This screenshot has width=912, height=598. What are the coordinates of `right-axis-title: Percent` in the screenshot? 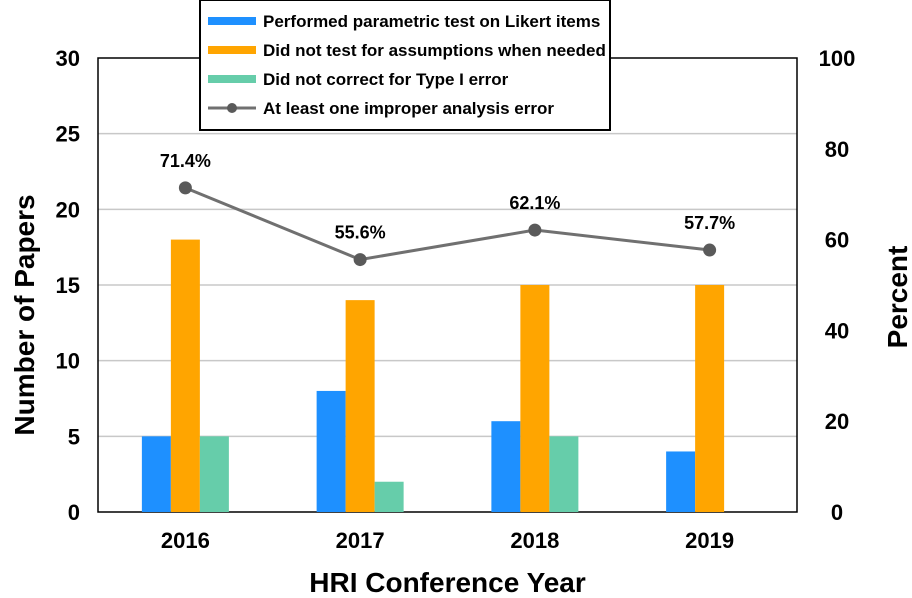 It's located at (897, 297).